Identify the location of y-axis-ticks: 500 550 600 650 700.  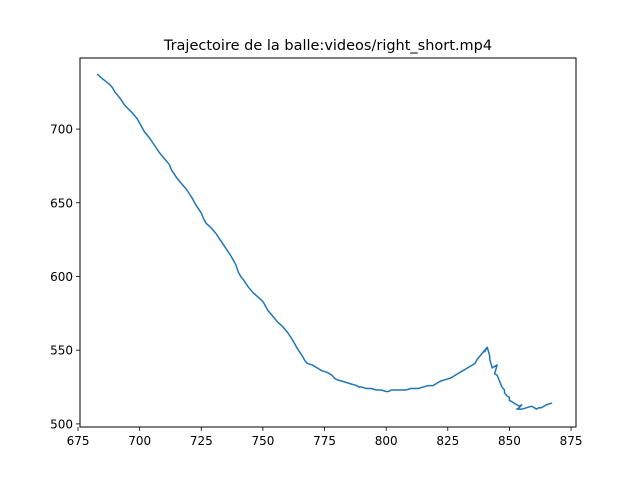
(65, 277).